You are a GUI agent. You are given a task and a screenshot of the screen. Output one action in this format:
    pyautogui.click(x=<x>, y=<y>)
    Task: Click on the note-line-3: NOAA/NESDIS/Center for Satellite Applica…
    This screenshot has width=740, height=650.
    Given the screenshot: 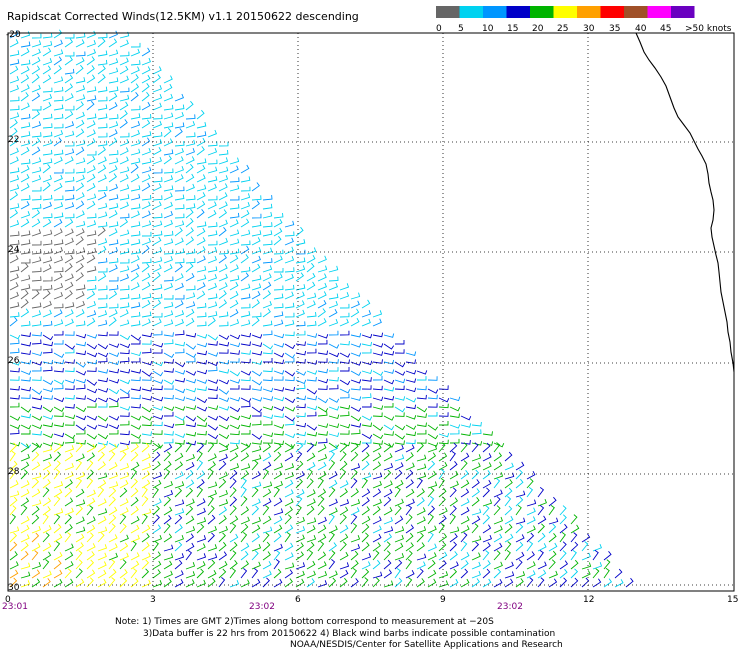 What is the action you would take?
    pyautogui.click(x=426, y=645)
    